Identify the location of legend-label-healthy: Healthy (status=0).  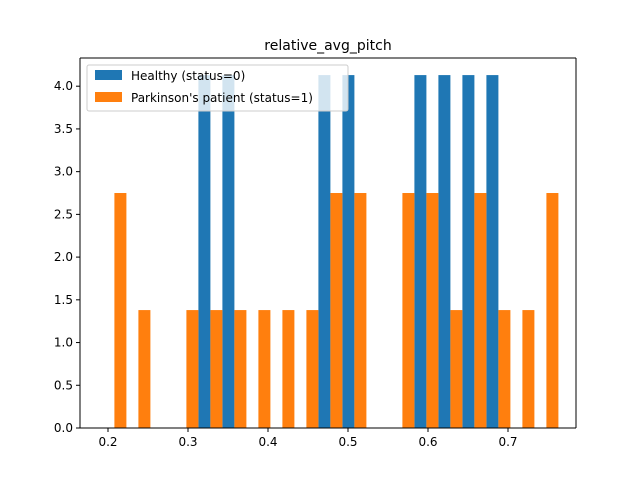
(188, 76).